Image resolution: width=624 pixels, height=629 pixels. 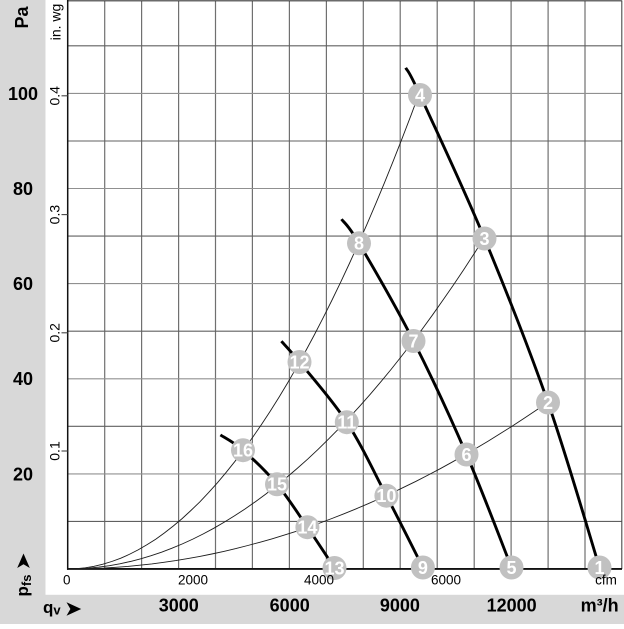 I want to click on svg-text: in. wg, so click(x=56, y=22).